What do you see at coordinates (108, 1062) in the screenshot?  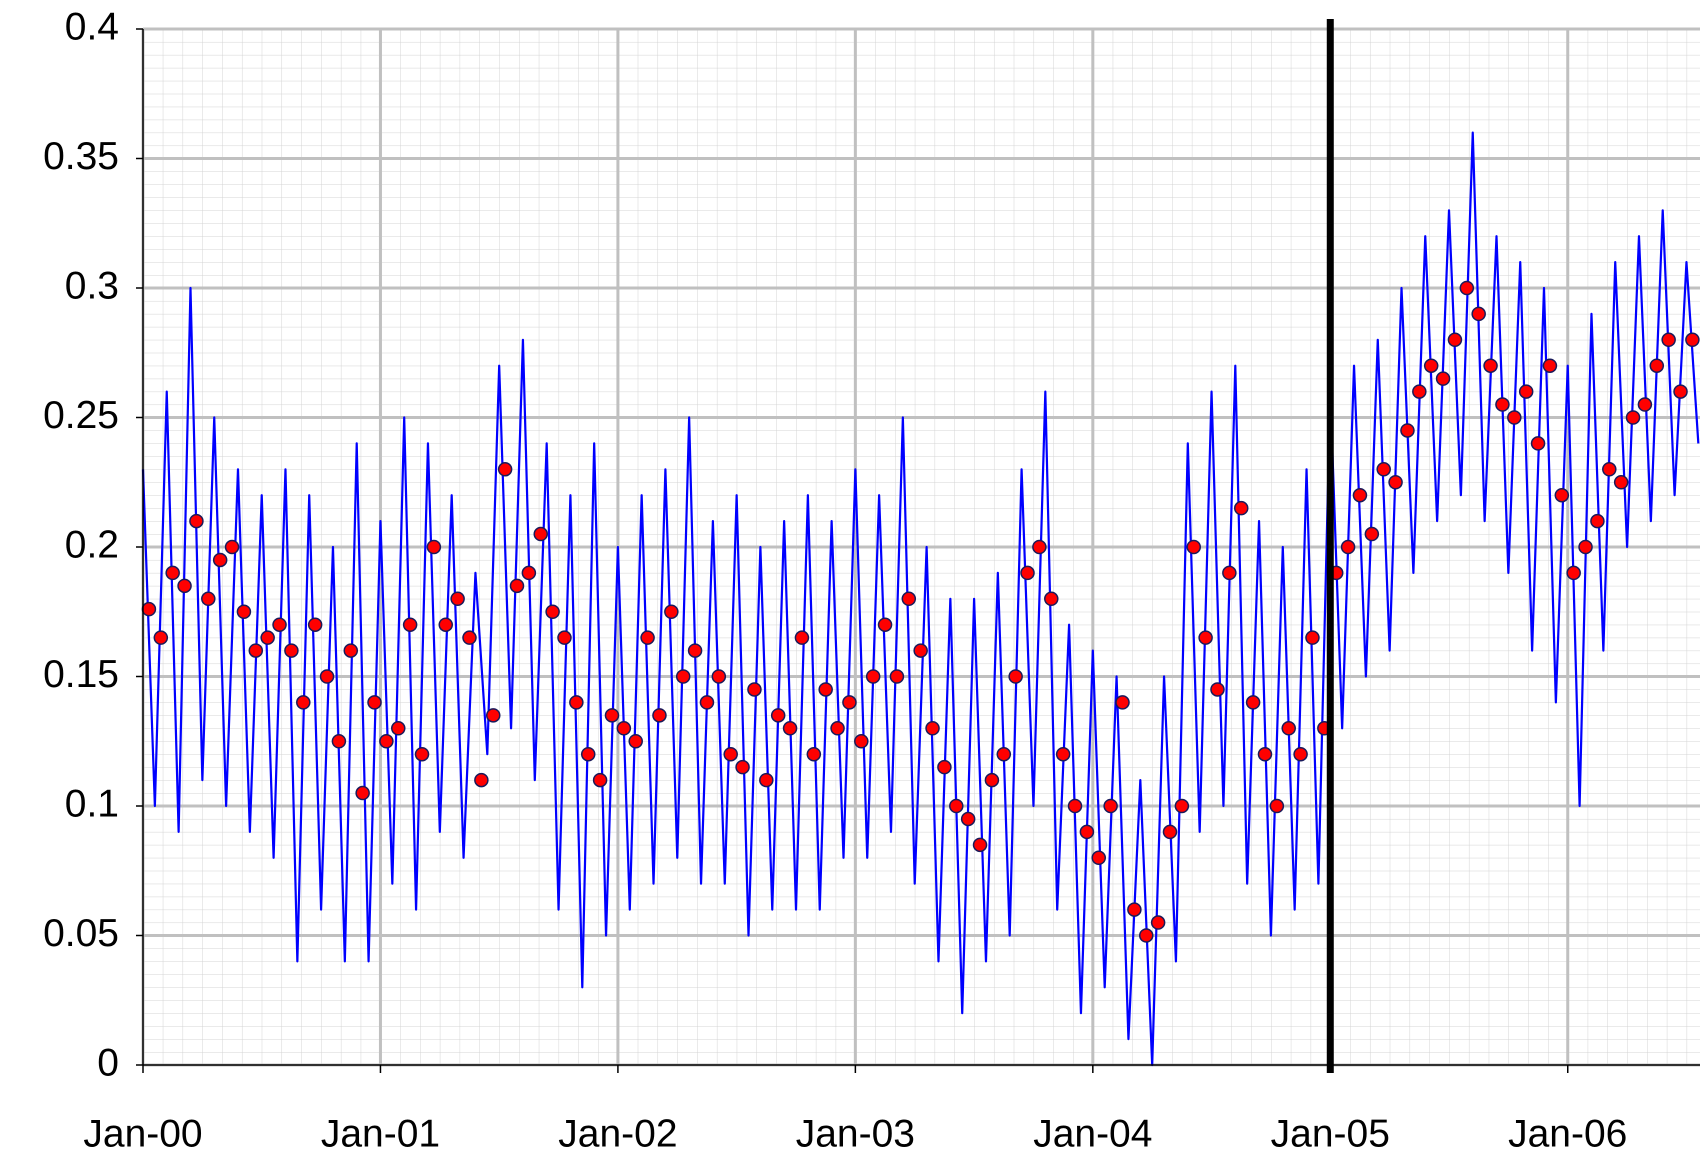 I see `y-tick-label: 0` at bounding box center [108, 1062].